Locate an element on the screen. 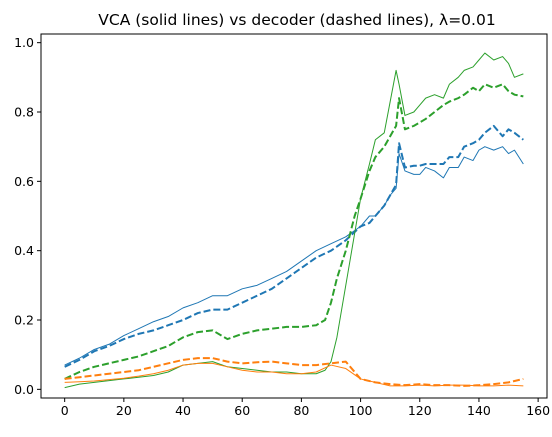 This screenshot has height=437, width=552. y-tick-label: 1.0 is located at coordinates (24, 42).